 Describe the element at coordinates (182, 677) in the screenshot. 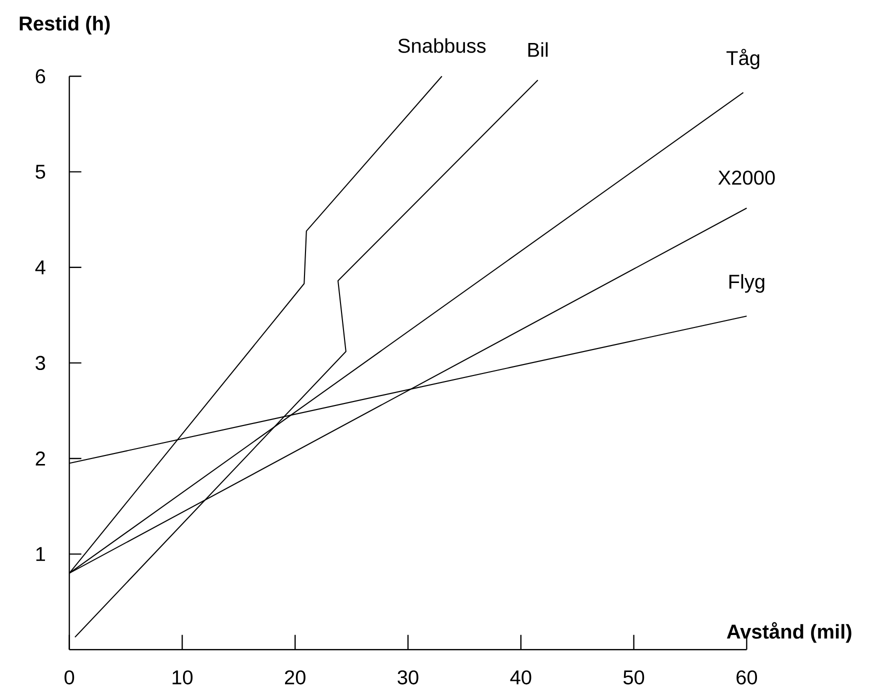

I see `x-tick-label: 10` at that location.